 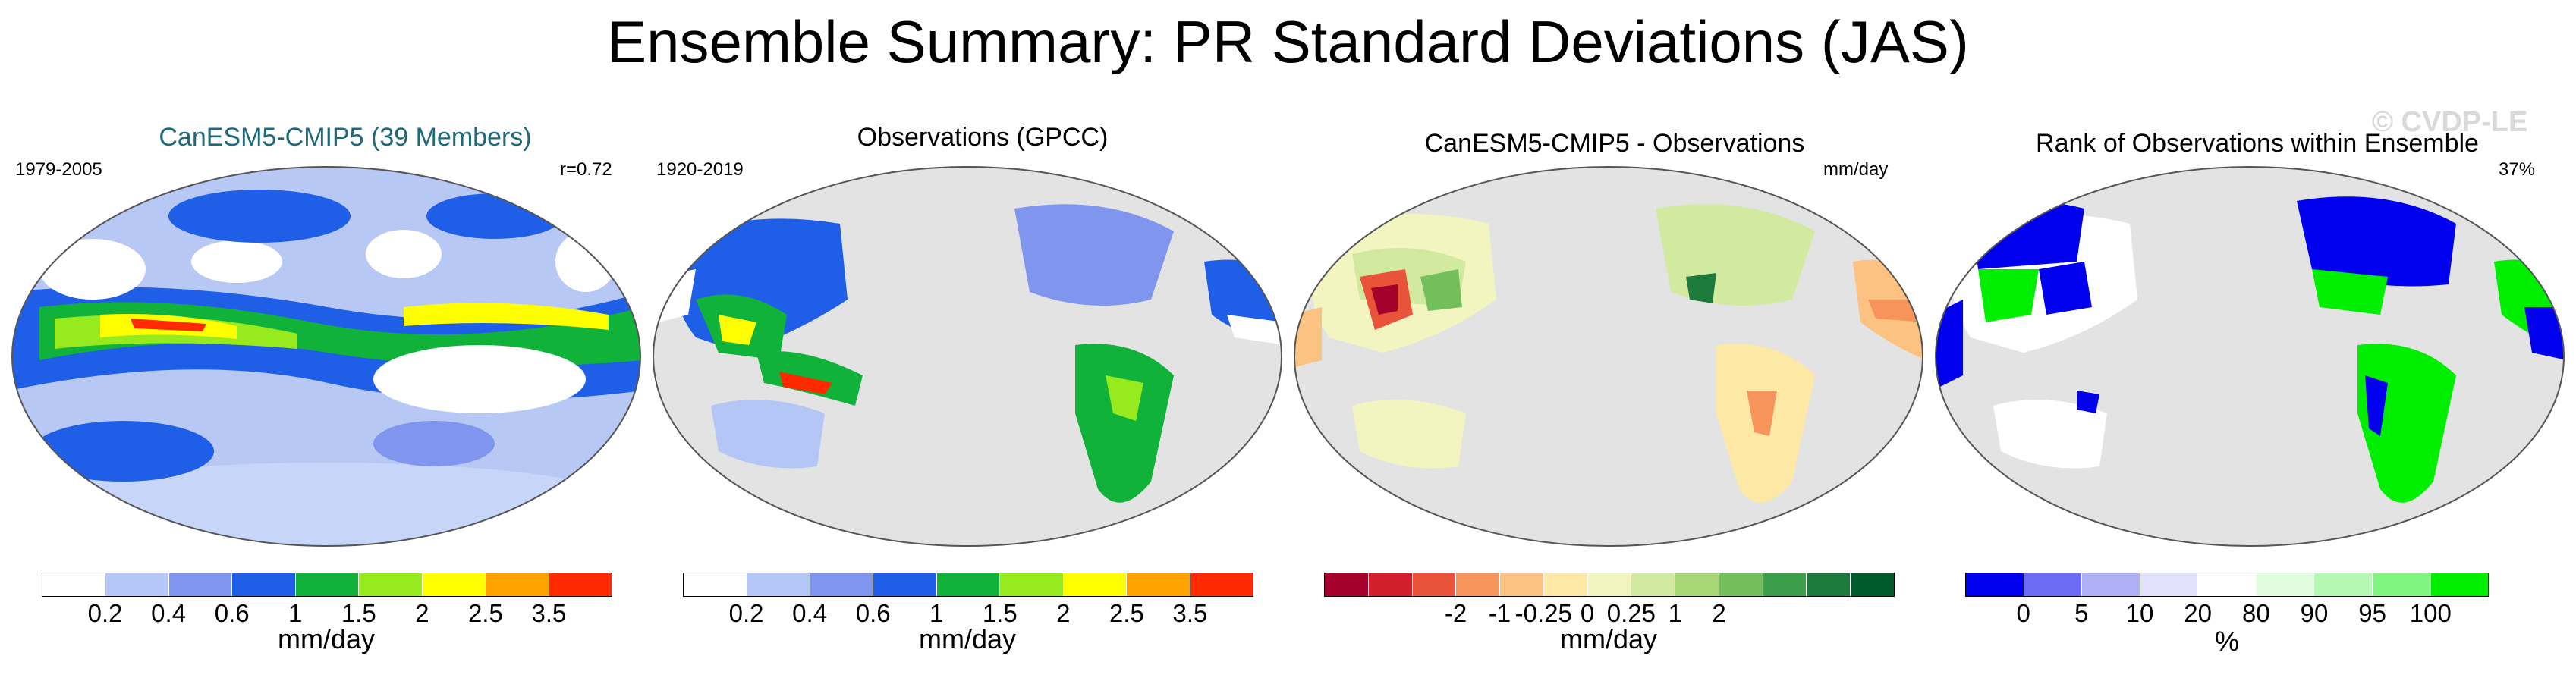 What do you see at coordinates (967, 638) in the screenshot?
I see `panel-2-units: mm/day` at bounding box center [967, 638].